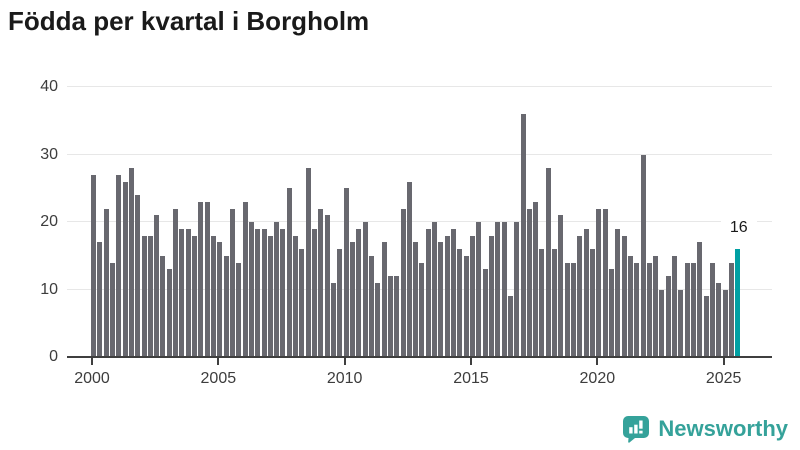  What do you see at coordinates (344, 361) in the screenshot?
I see `x-axis-tick-2010` at bounding box center [344, 361].